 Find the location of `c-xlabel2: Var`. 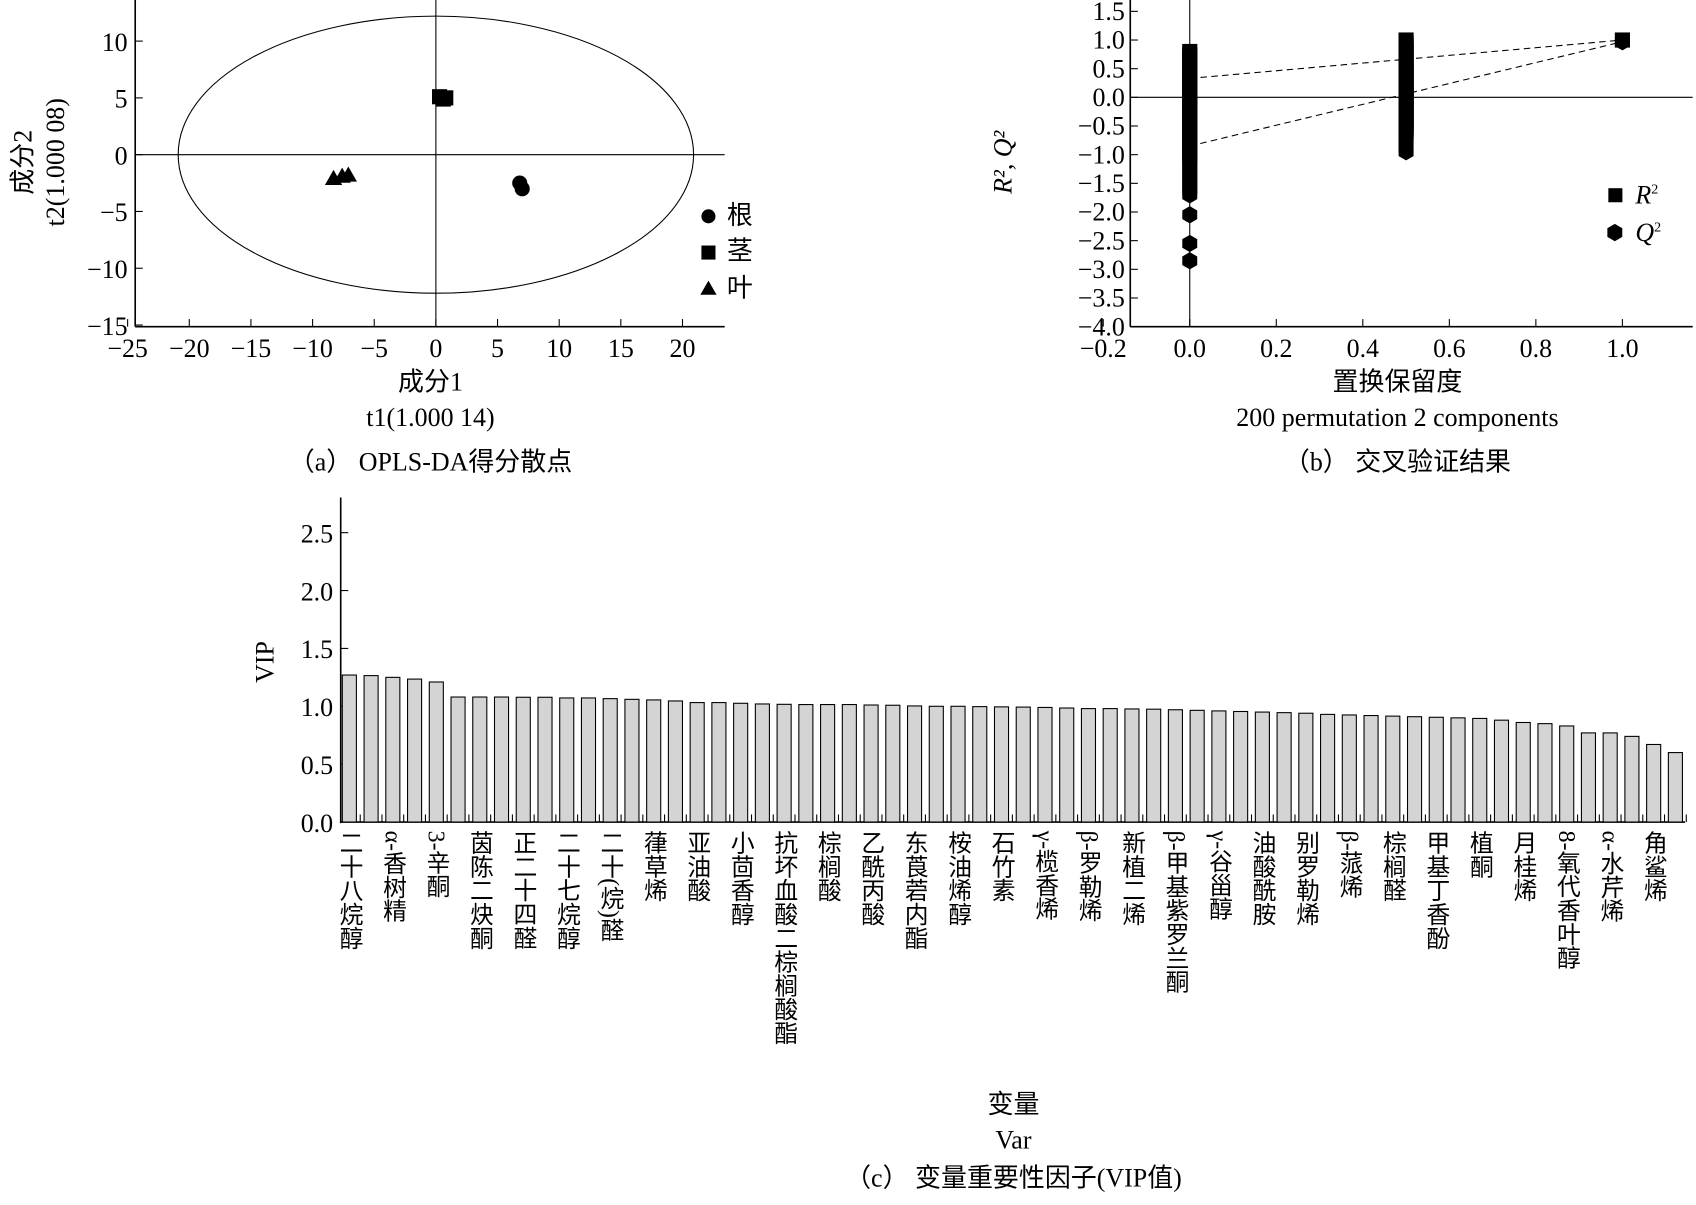

c-xlabel2: Var is located at coordinates (1013, 1141).